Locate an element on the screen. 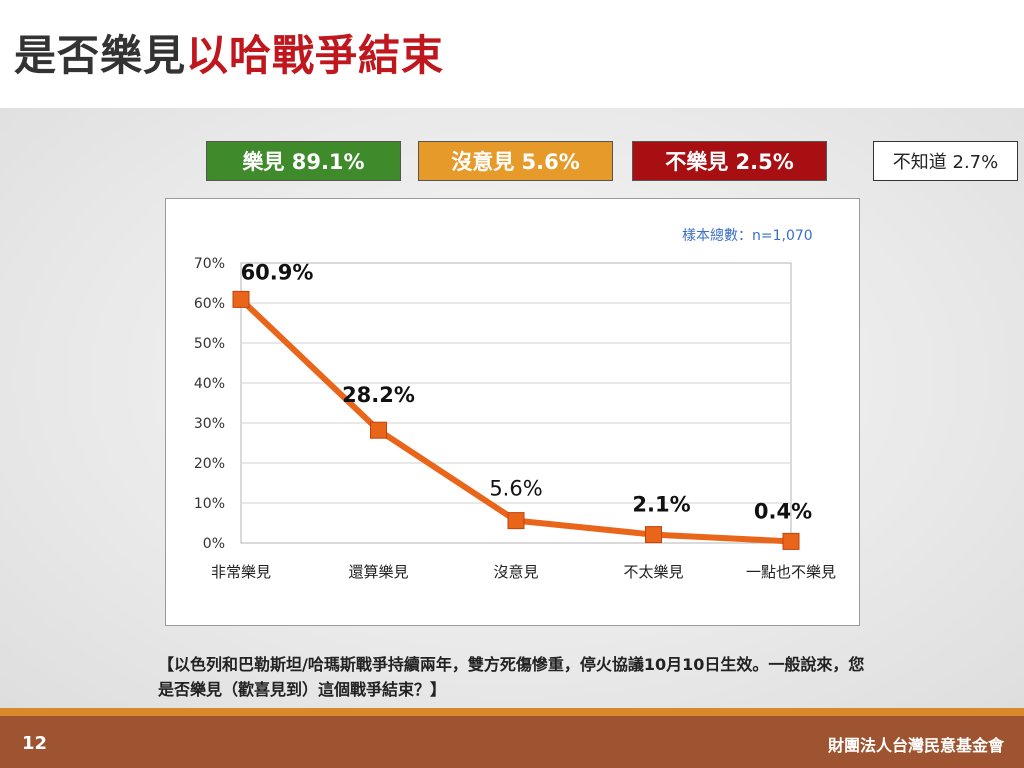  x-tick-label: 非常樂見 is located at coordinates (241, 572).